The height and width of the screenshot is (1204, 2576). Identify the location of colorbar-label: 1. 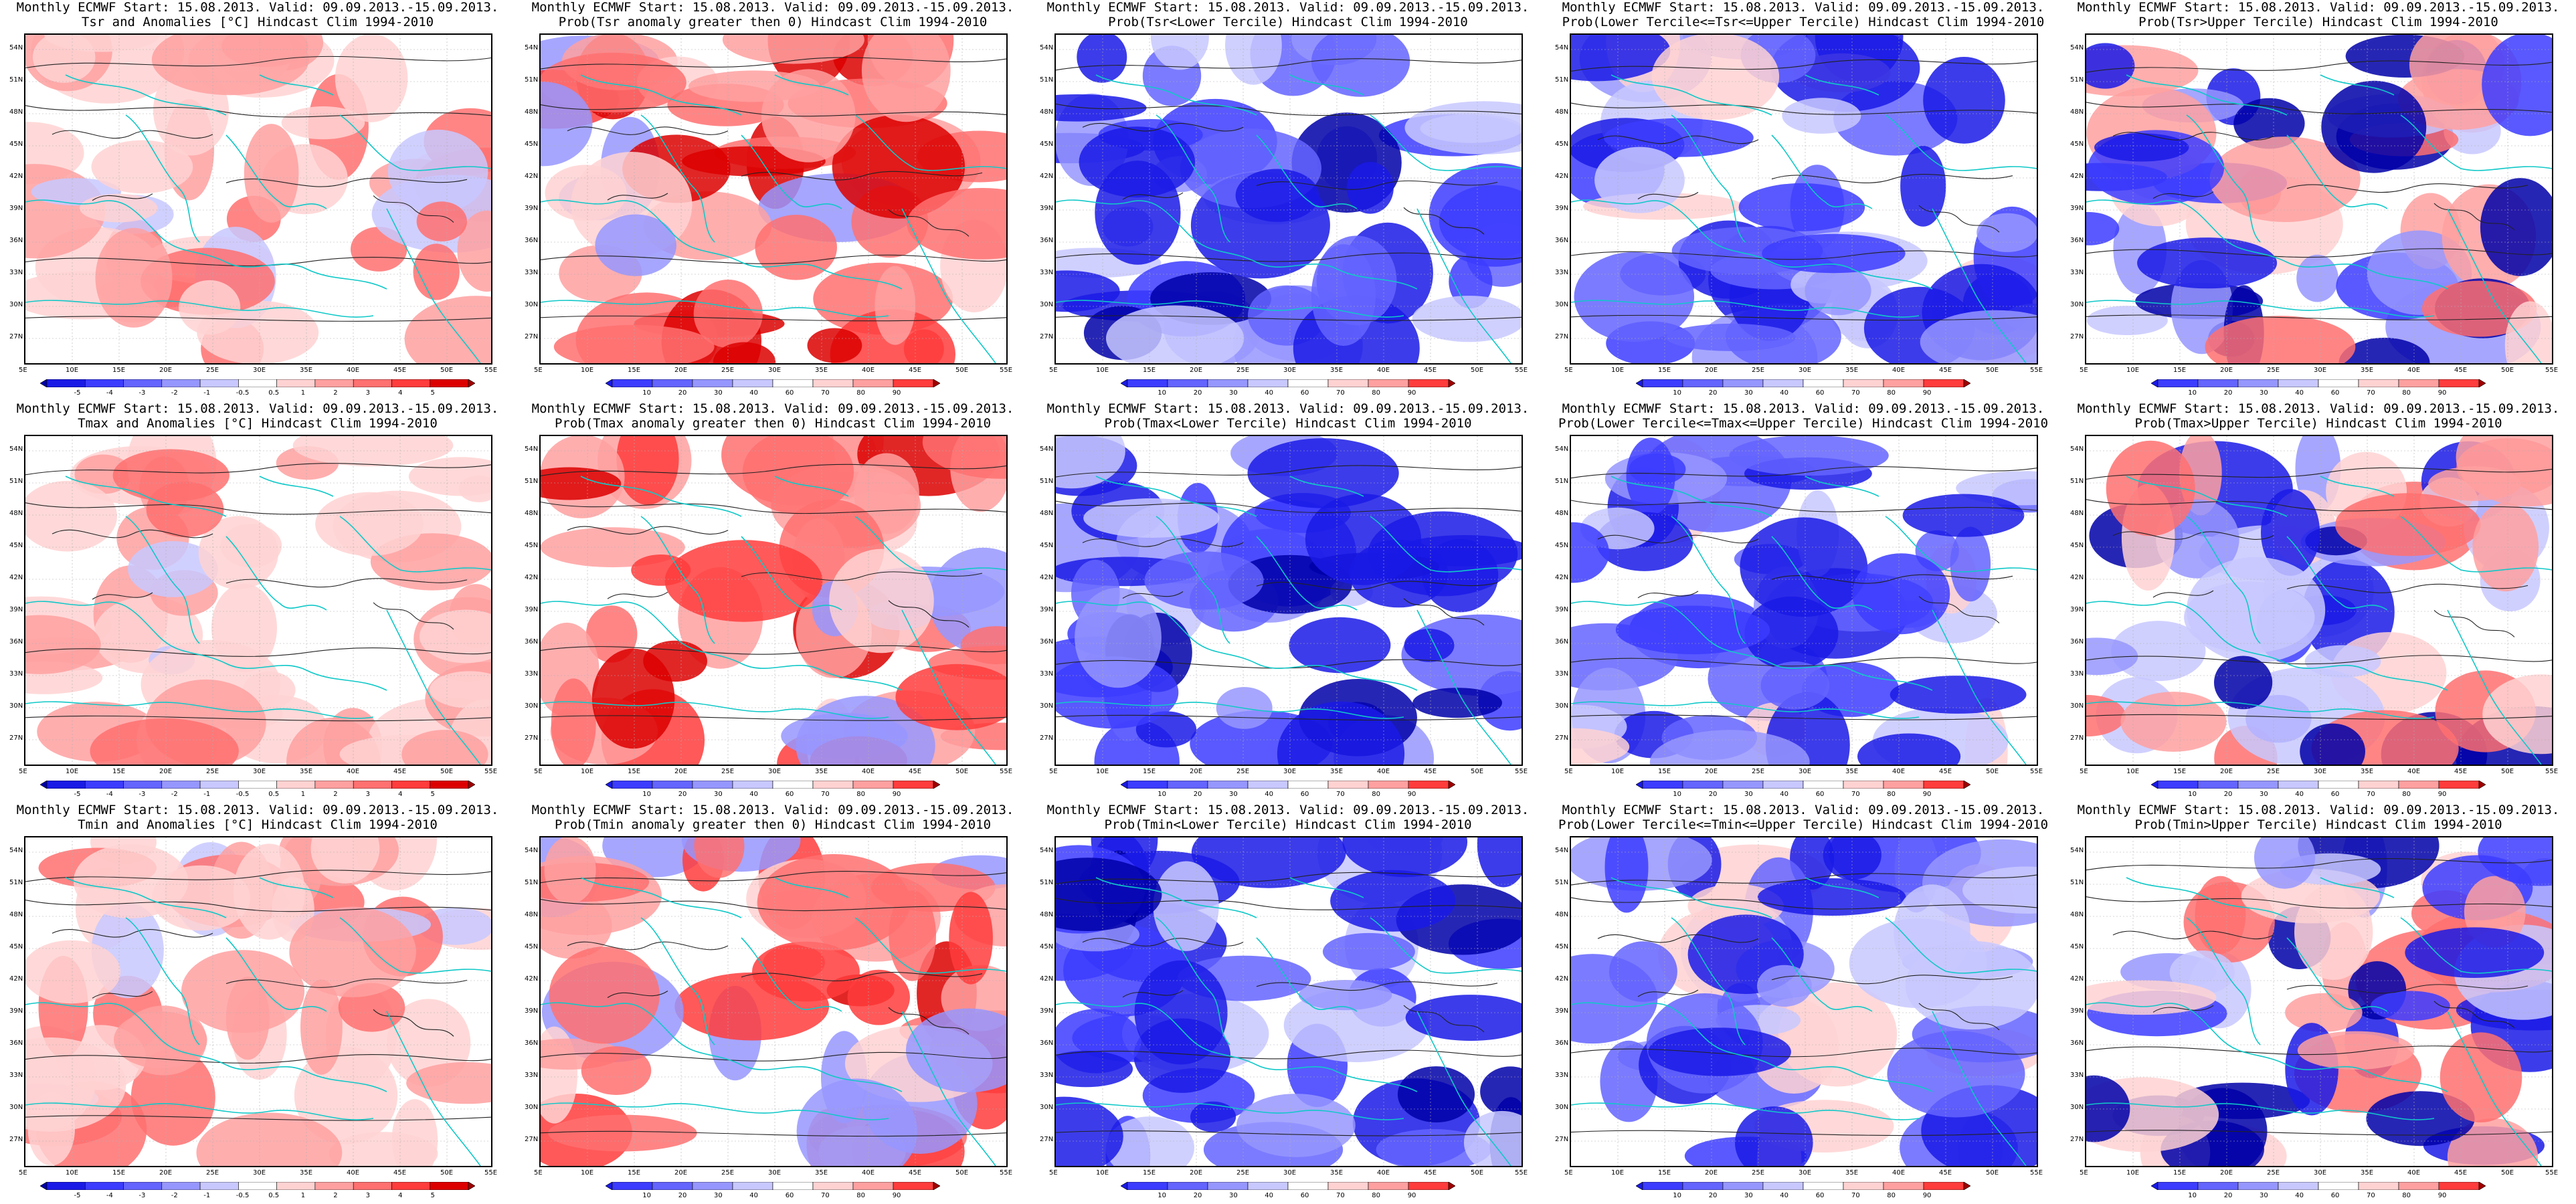
(303, 393).